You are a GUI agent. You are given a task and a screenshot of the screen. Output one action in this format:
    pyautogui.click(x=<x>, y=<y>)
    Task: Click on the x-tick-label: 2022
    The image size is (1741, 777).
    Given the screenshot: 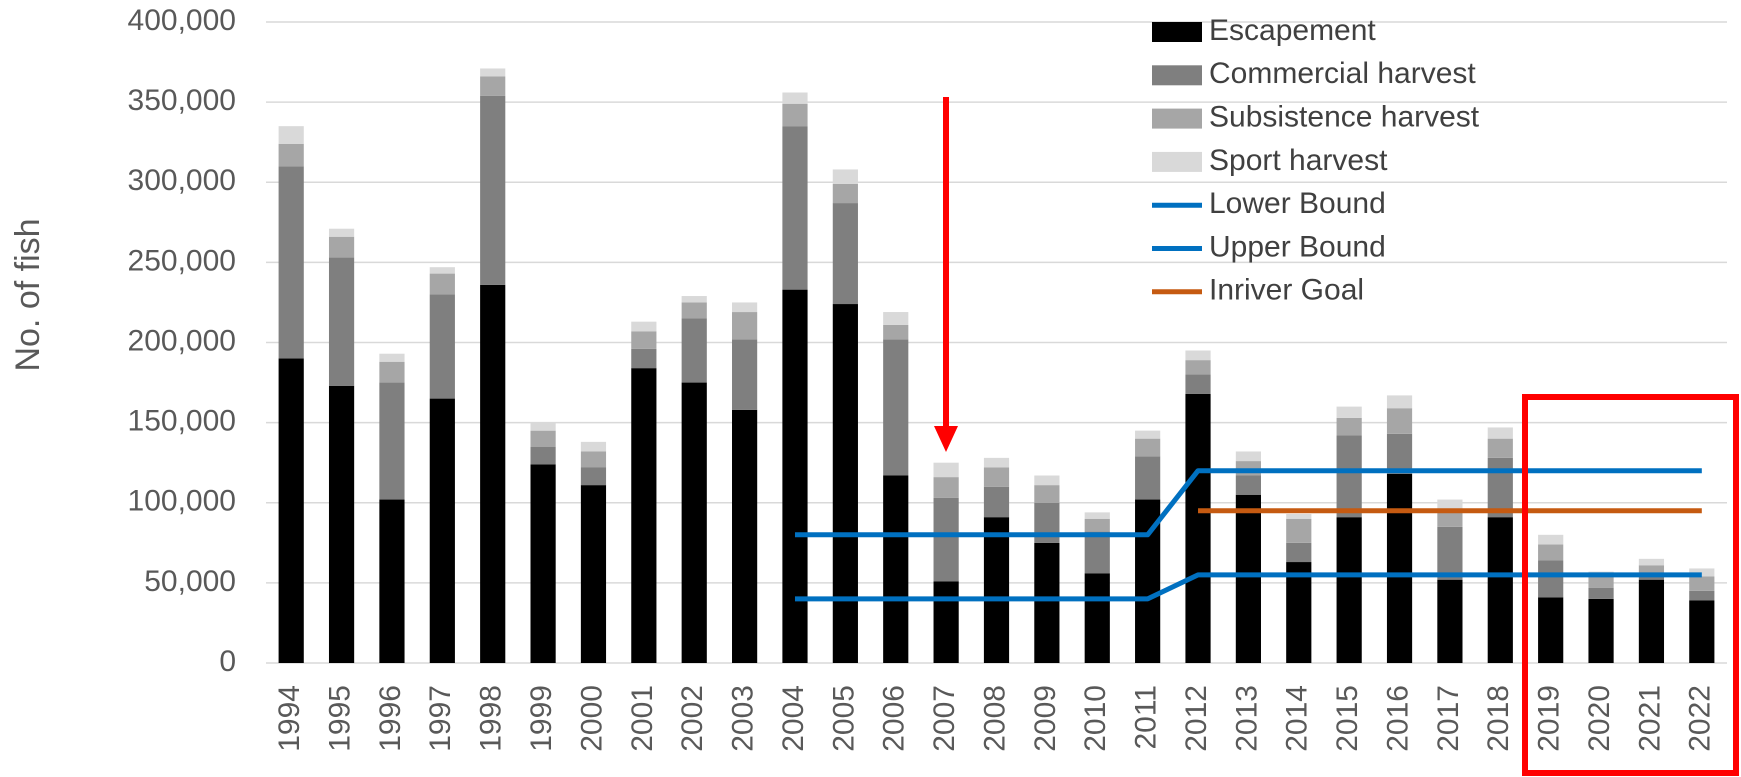 What is the action you would take?
    pyautogui.click(x=1700, y=718)
    